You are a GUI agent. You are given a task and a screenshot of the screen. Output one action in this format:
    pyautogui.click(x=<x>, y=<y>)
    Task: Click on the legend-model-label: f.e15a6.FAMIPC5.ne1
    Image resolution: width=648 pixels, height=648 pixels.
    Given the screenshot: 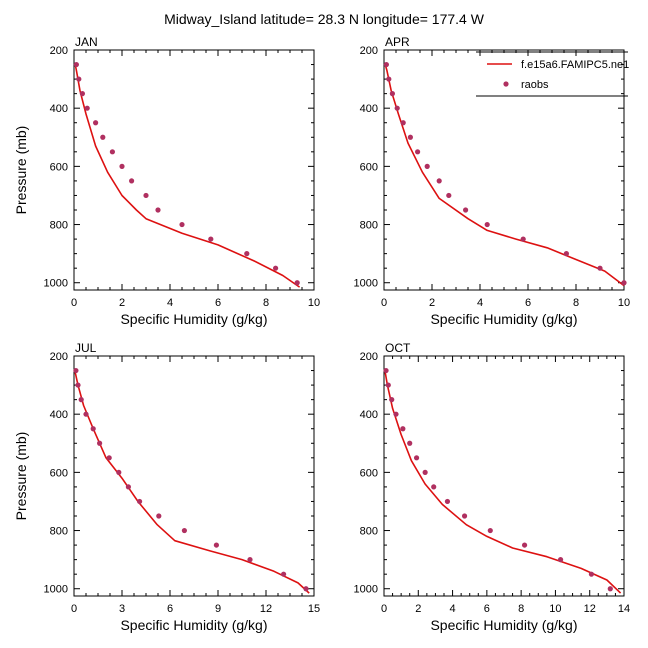 What is the action you would take?
    pyautogui.click(x=575, y=65)
    